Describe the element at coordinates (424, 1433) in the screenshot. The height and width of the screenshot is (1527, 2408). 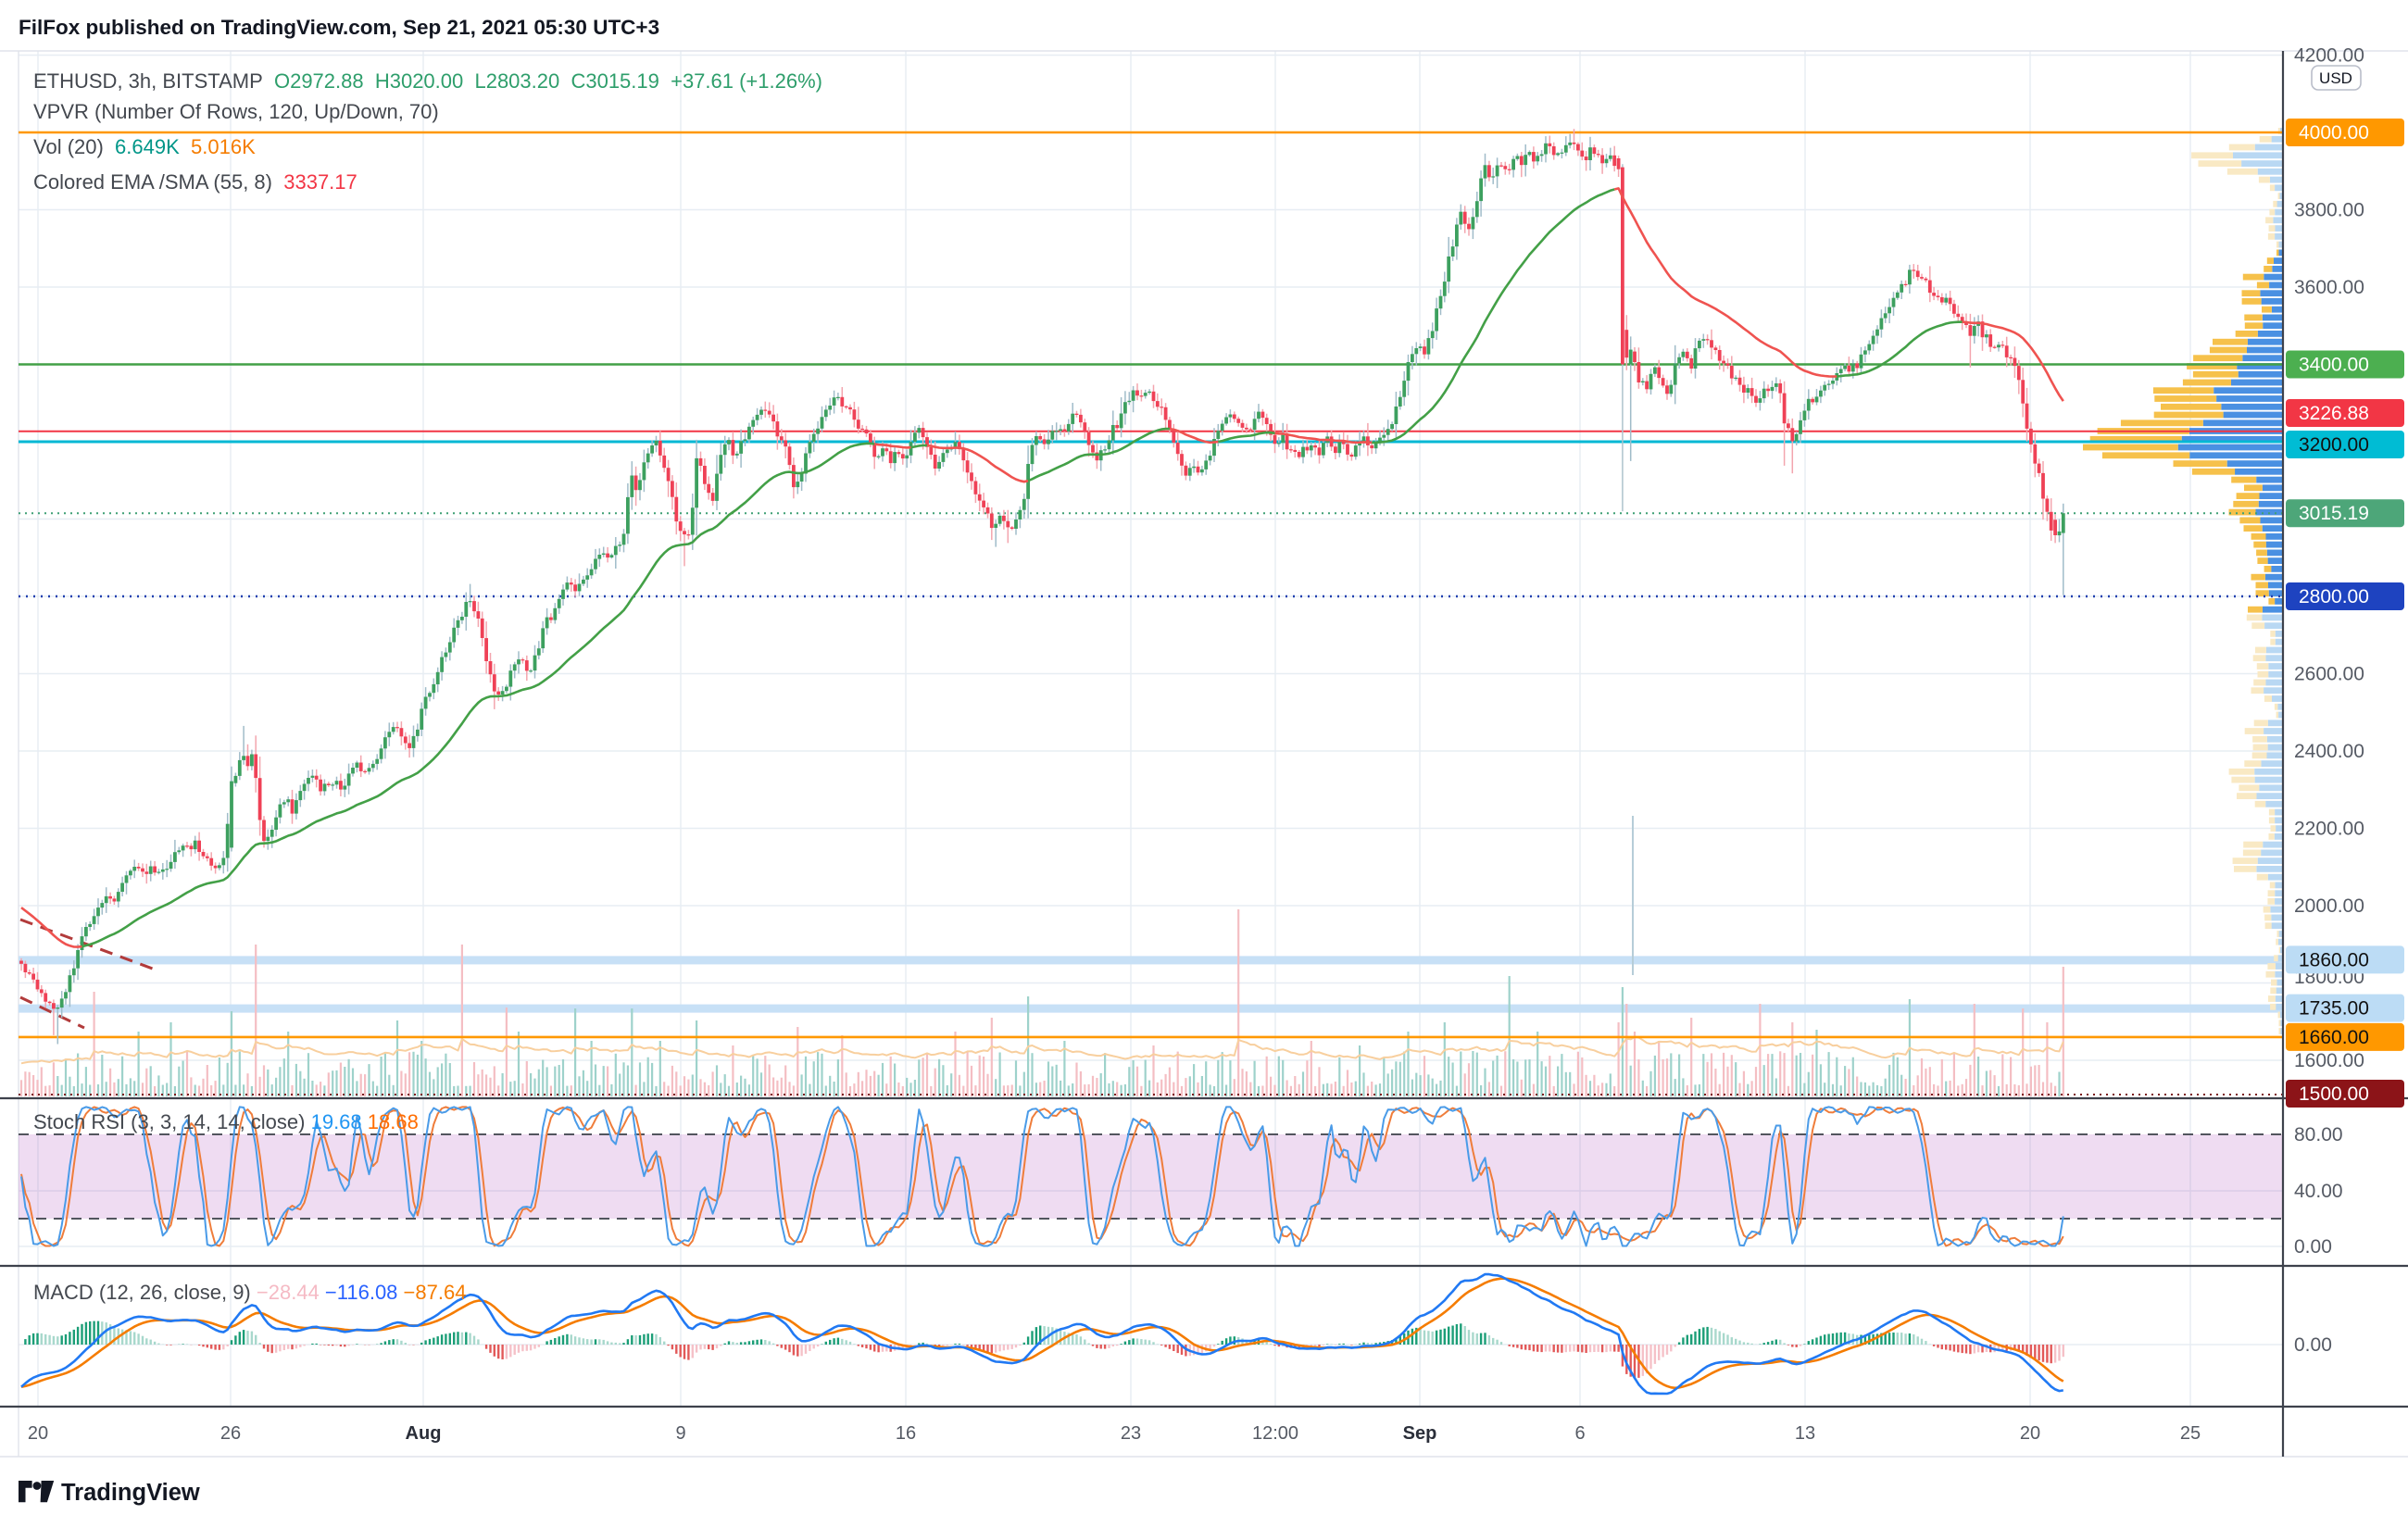
I see `svg-text: Aug` at that location.